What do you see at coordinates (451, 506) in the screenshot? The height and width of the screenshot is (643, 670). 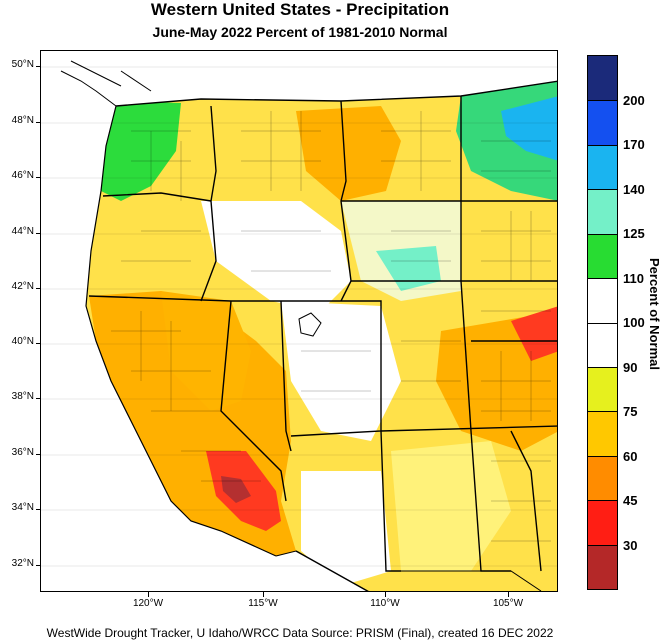 I see `normal-zone-newmexico` at bounding box center [451, 506].